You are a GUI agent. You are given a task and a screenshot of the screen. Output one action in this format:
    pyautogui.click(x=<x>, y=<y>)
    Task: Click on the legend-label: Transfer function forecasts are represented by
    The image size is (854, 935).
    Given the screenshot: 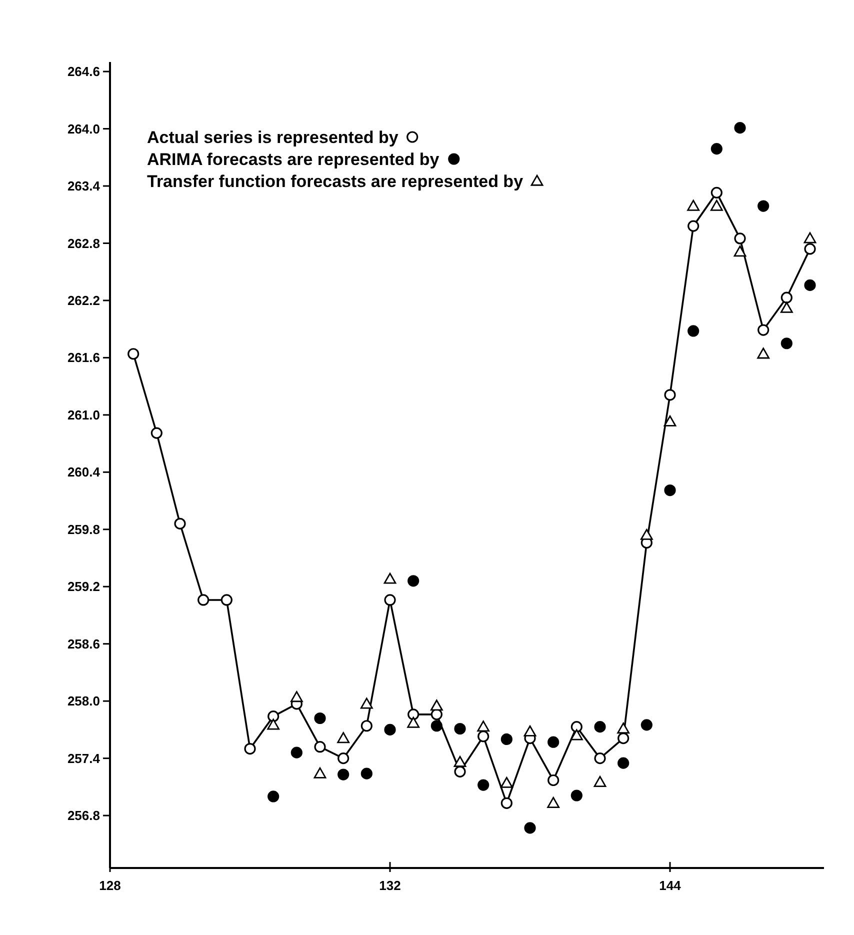 What is the action you would take?
    pyautogui.click(x=335, y=181)
    